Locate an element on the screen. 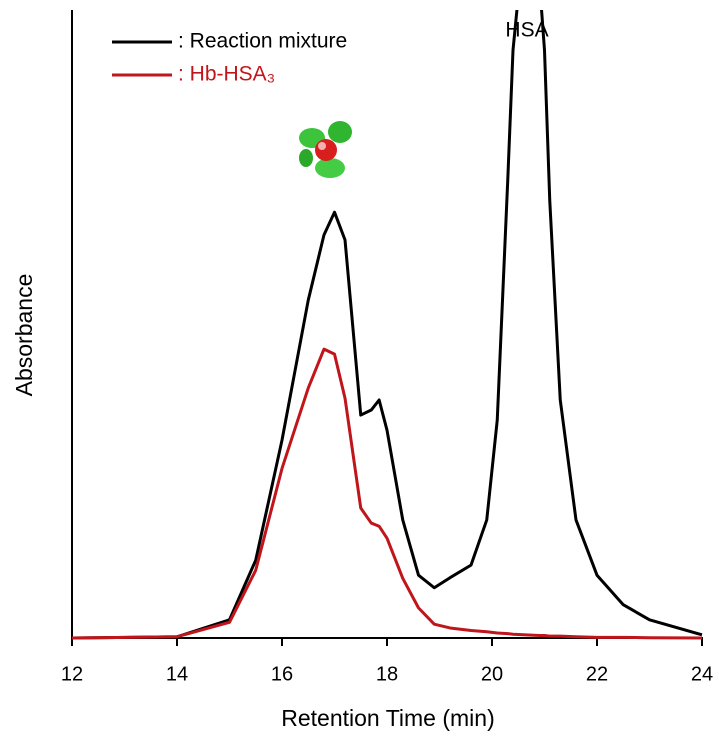 This screenshot has height=748, width=719. annotation: HSA is located at coordinates (526, 30).